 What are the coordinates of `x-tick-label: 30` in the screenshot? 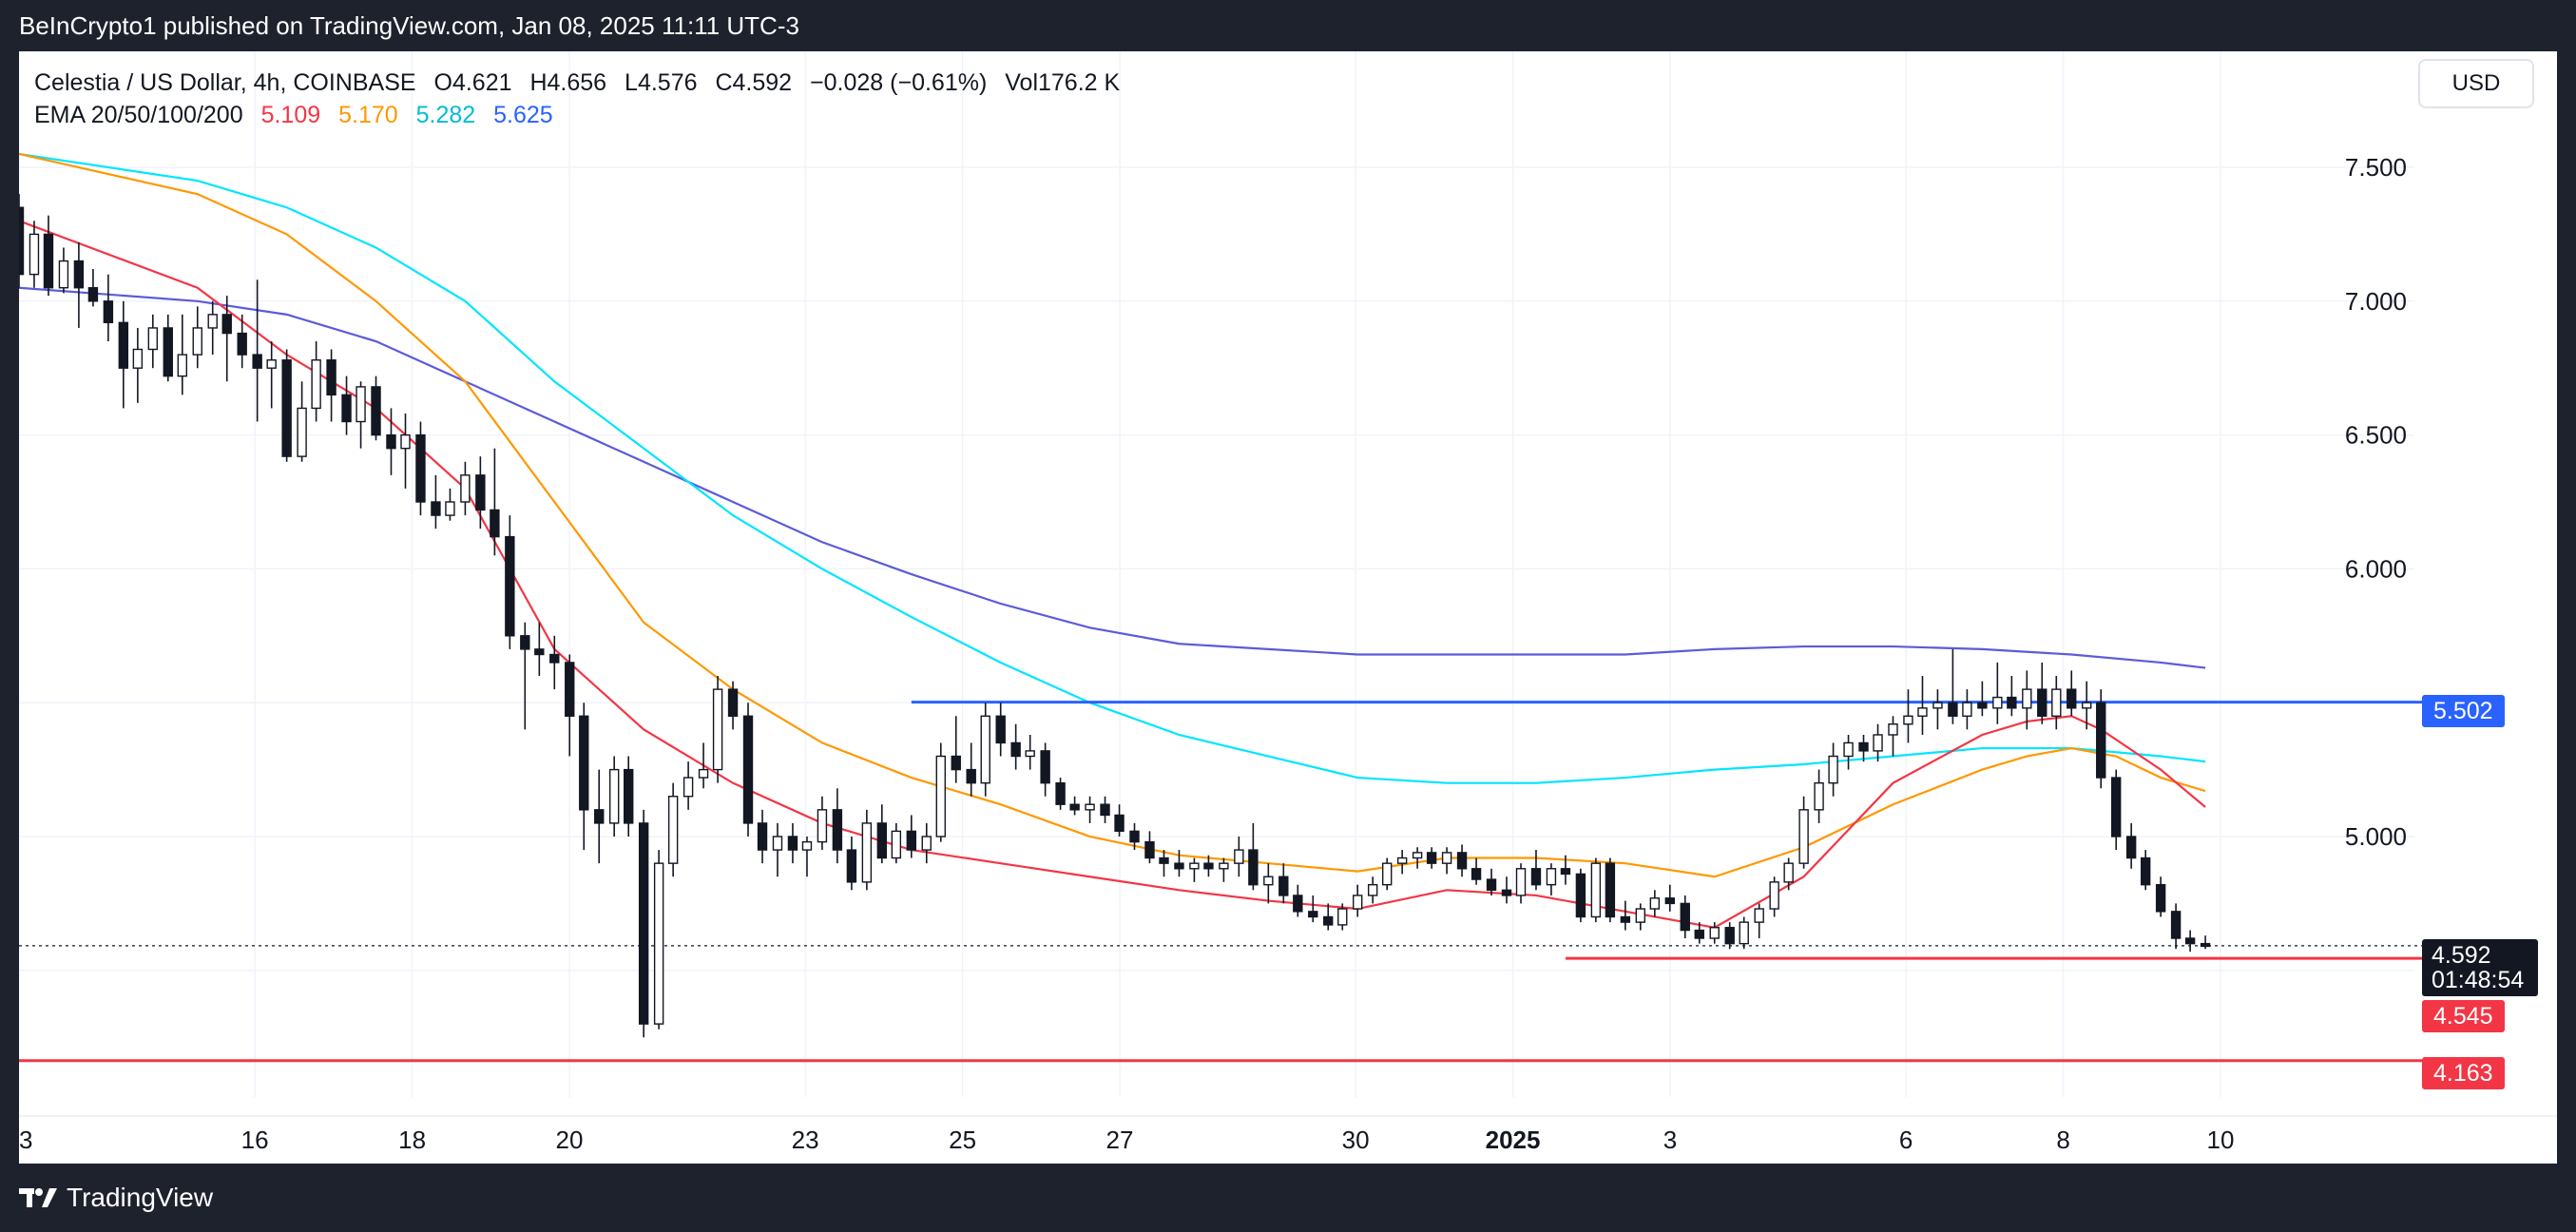 It's located at (1356, 1140).